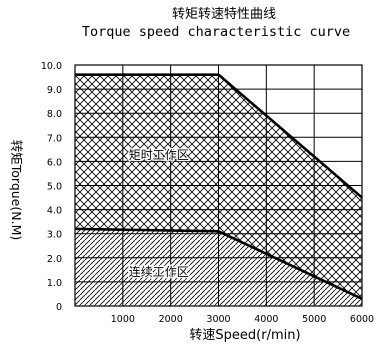 The image size is (387, 344). I want to click on y-axis-label: 转矩Torque(N.M), so click(16, 190).